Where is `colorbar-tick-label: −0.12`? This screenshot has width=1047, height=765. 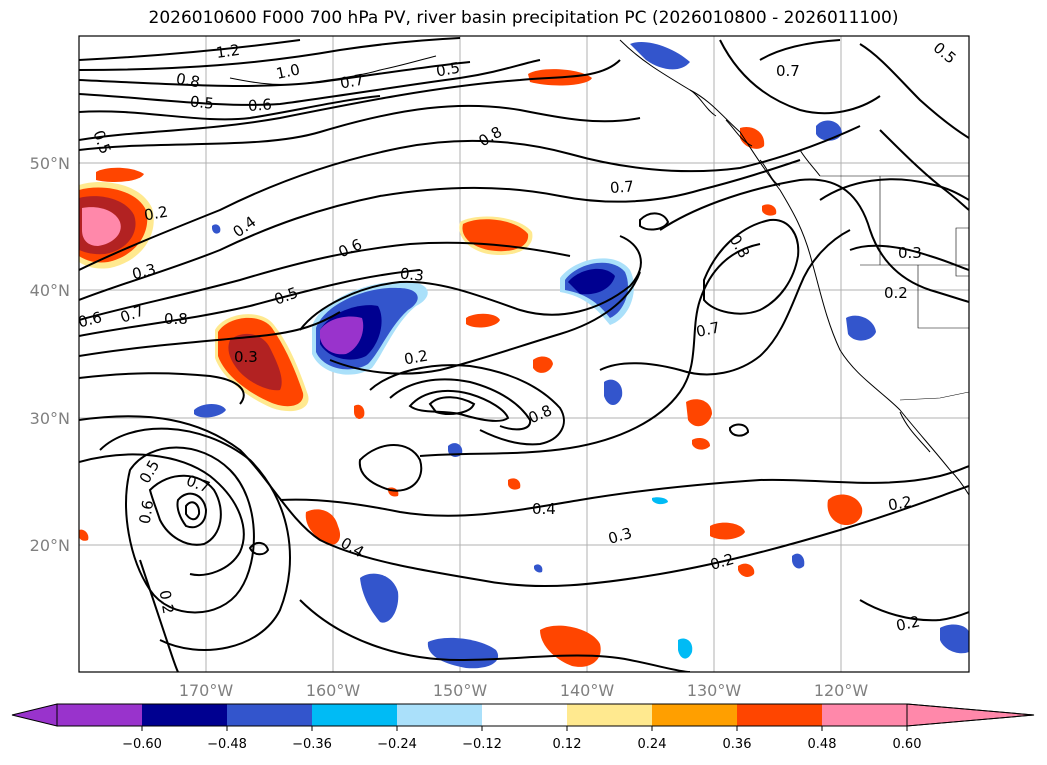
colorbar-tick-label: −0.12 is located at coordinates (482, 744).